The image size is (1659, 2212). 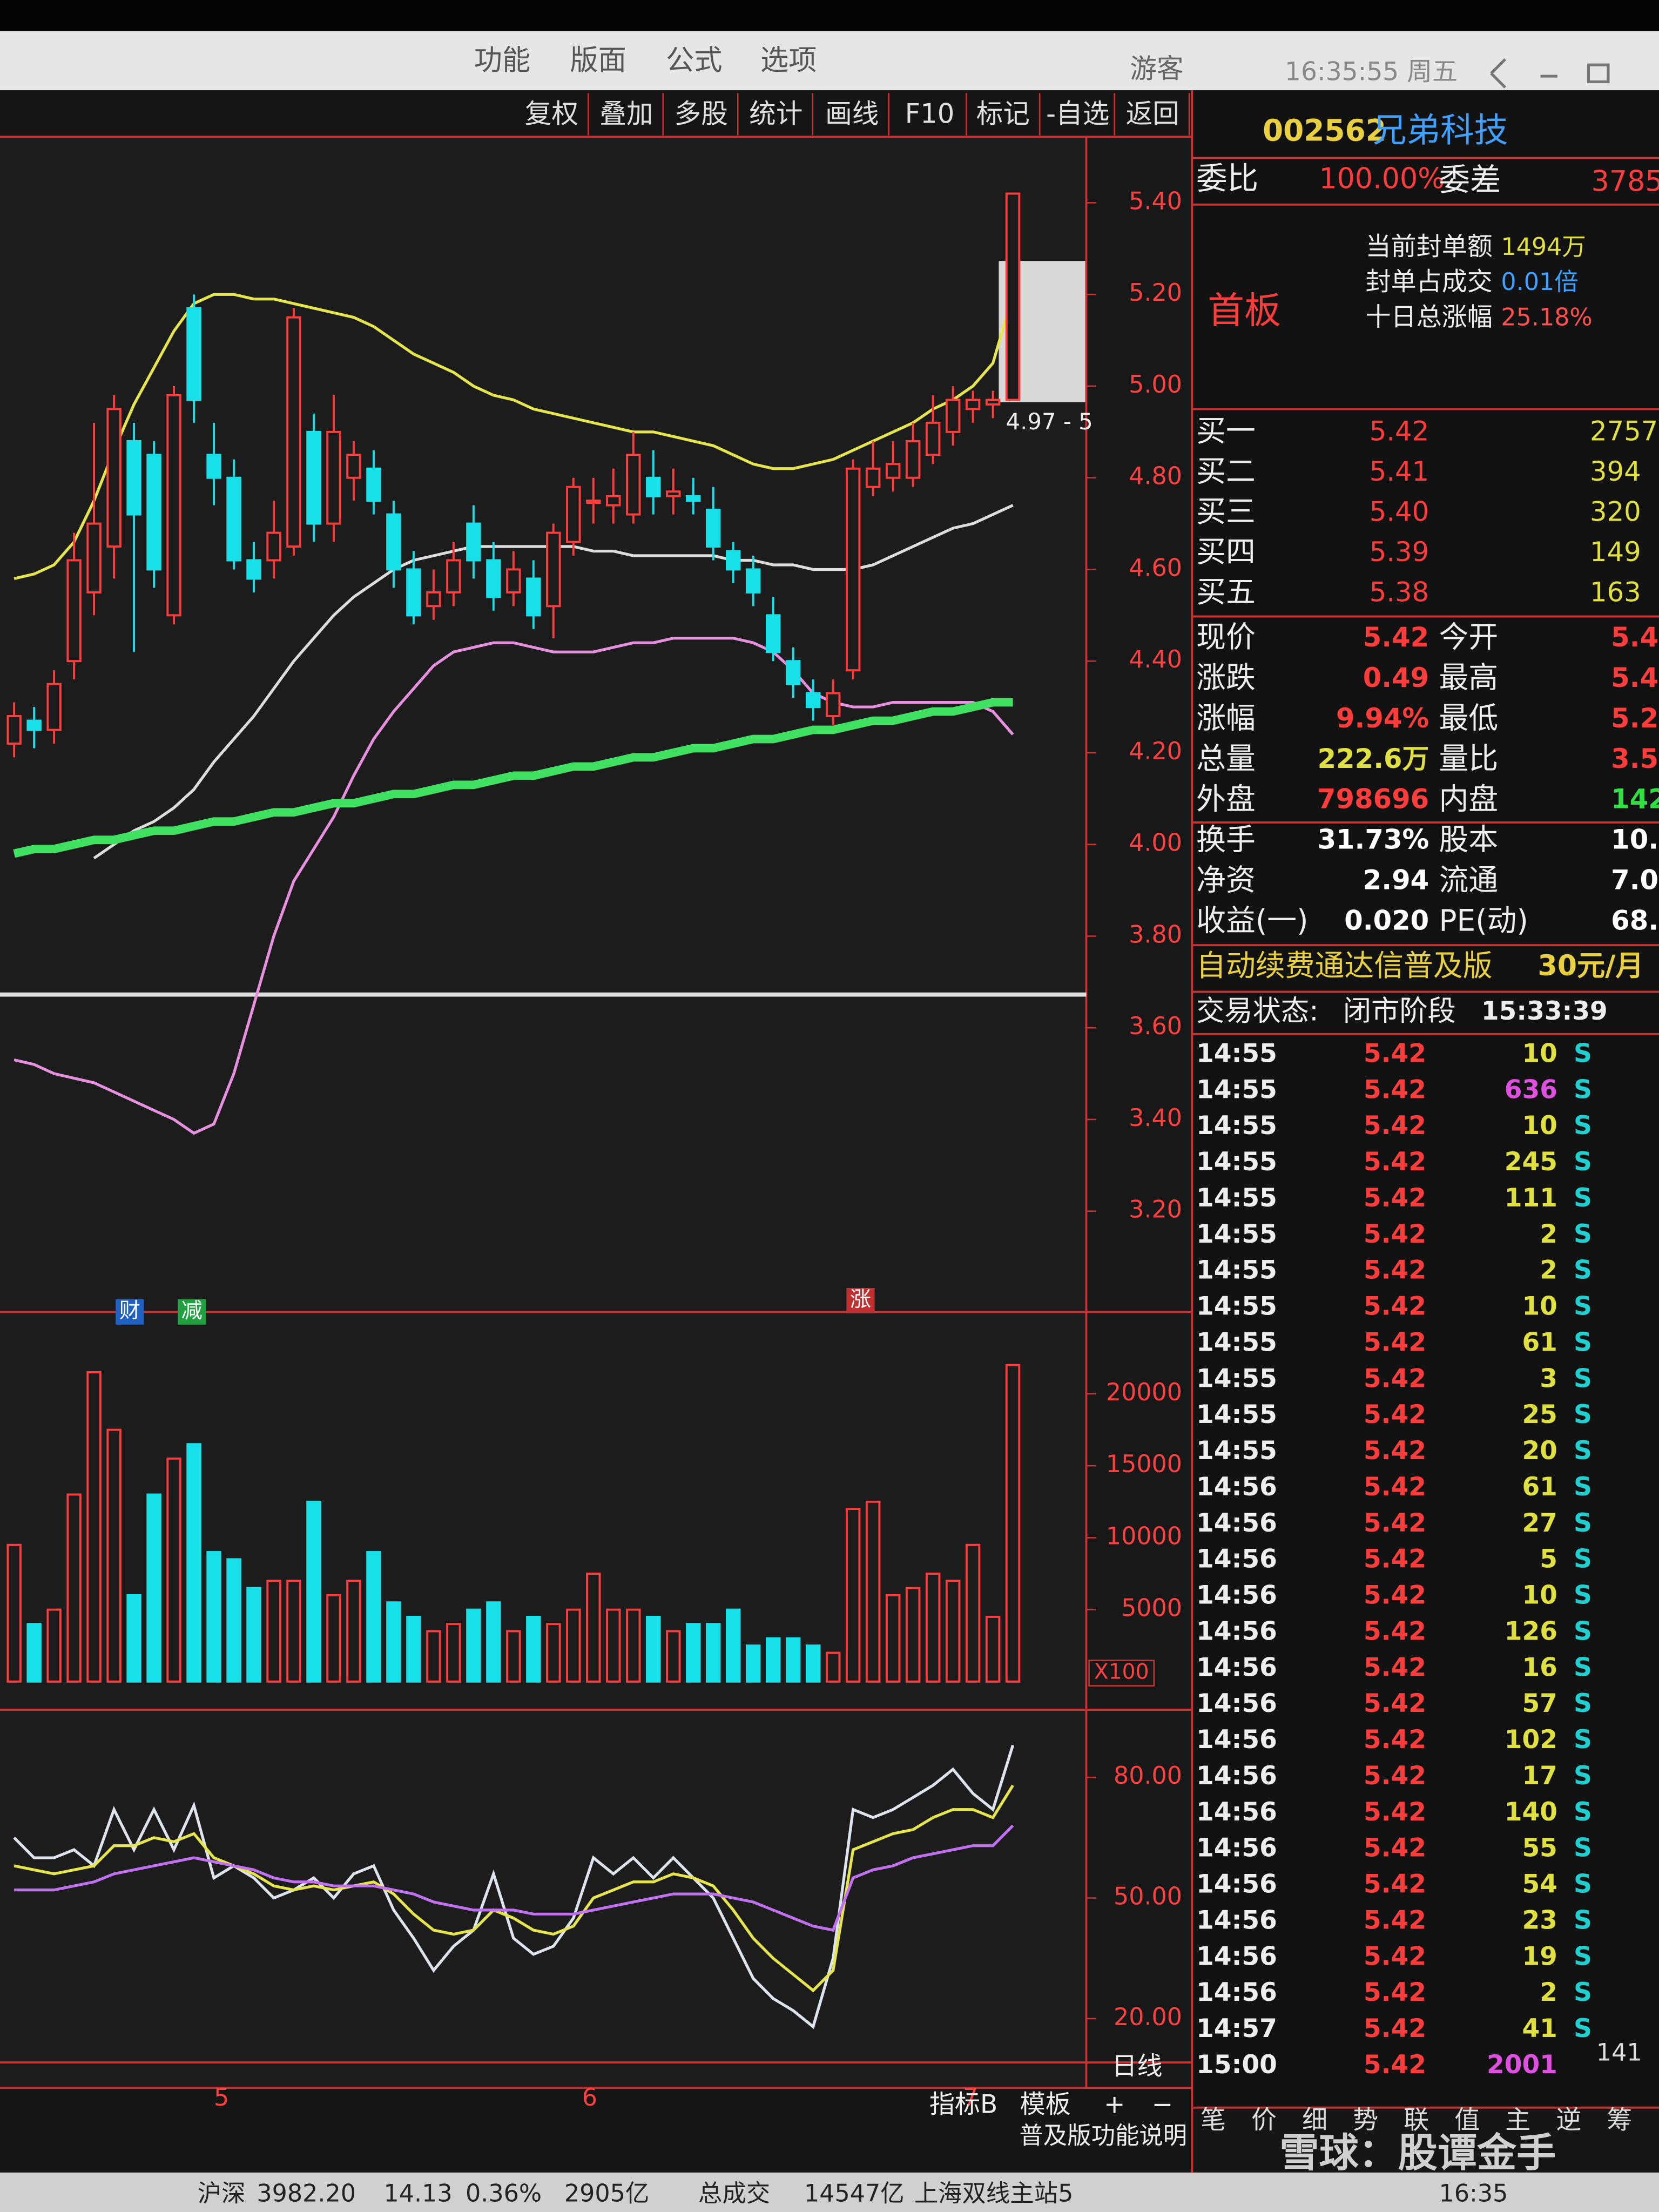 What do you see at coordinates (963, 2105) in the screenshot?
I see `tab: 指标B` at bounding box center [963, 2105].